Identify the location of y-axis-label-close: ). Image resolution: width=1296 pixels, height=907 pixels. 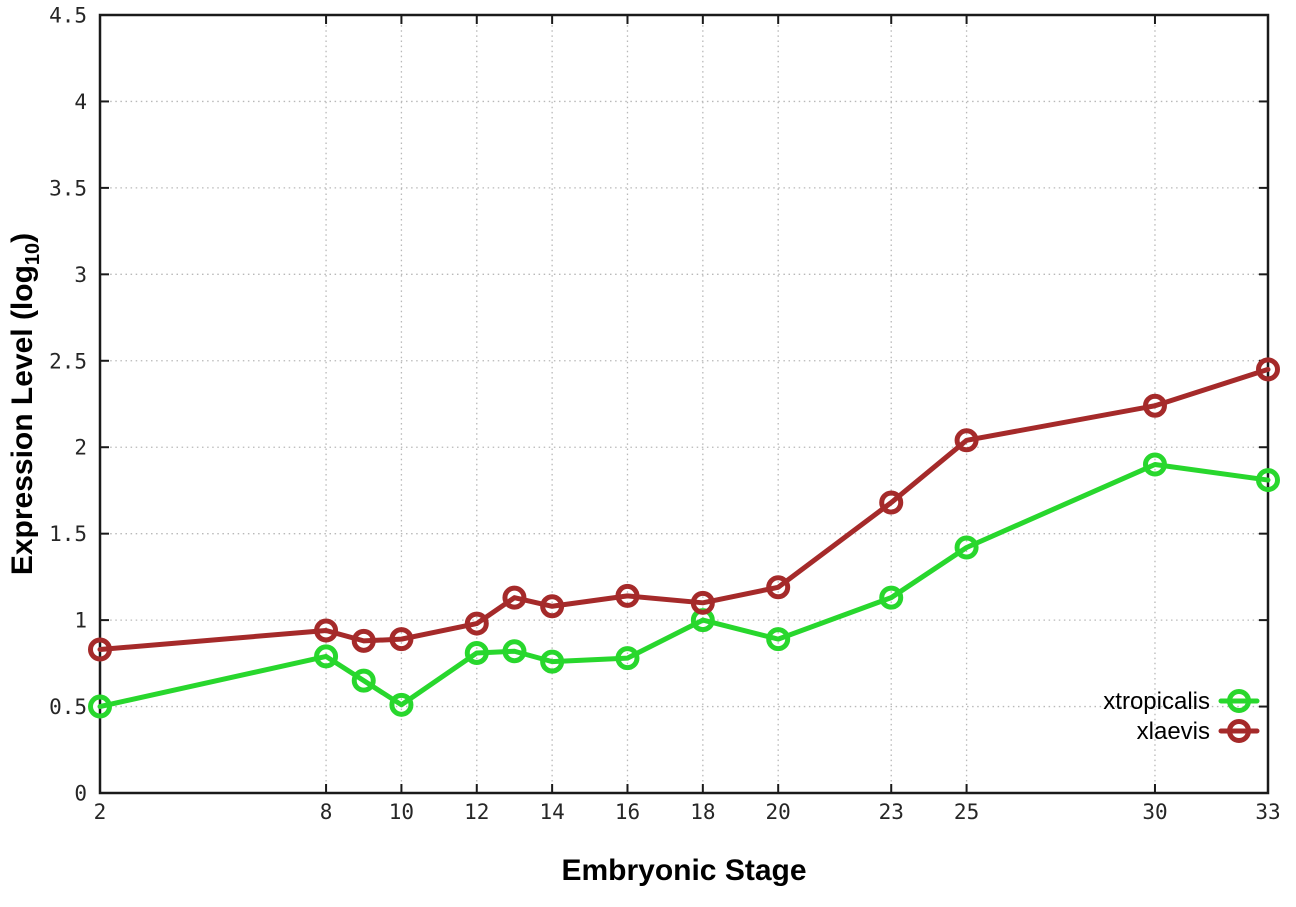
(22, 238).